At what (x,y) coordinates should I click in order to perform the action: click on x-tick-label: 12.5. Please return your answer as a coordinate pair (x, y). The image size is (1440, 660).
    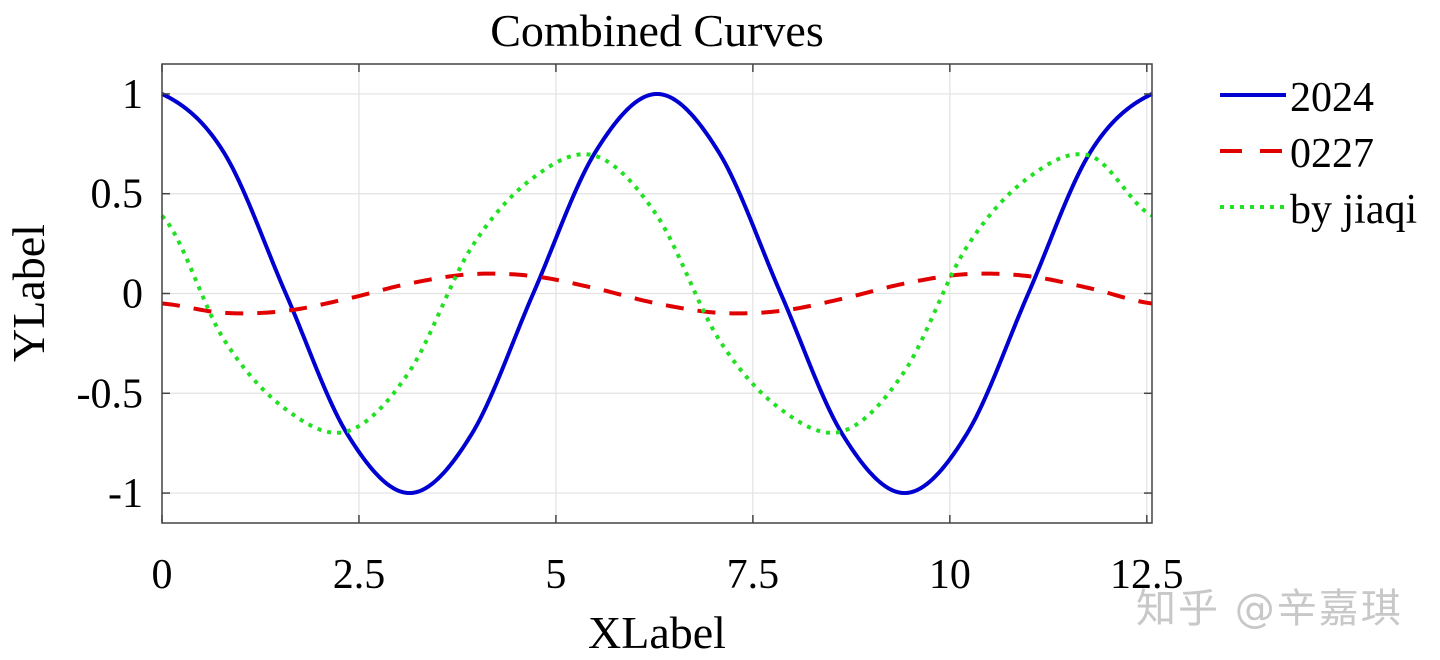
    Looking at the image, I should click on (1147, 575).